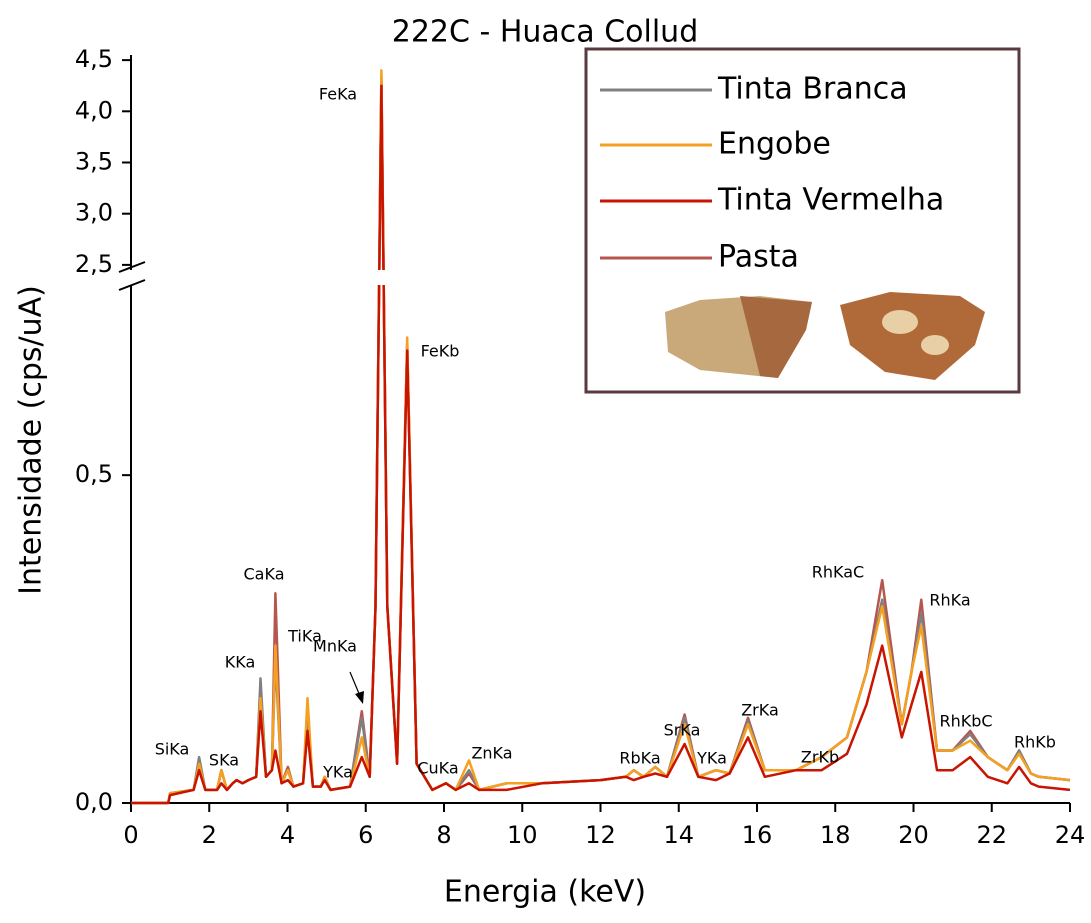 Image resolution: width=1091 pixels, height=923 pixels. Describe the element at coordinates (600, 835) in the screenshot. I see `x-tick-label: 12` at that location.